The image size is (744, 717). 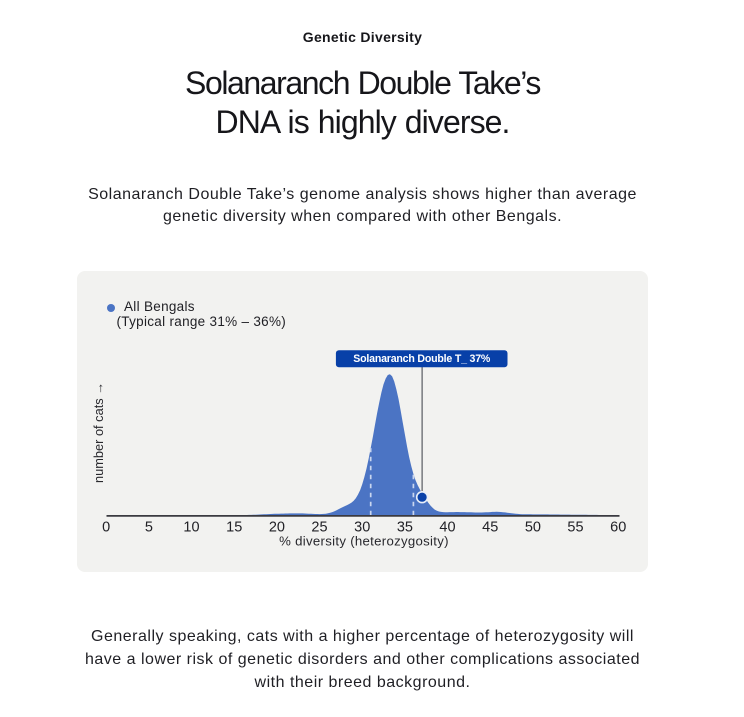 What do you see at coordinates (149, 528) in the screenshot?
I see `svg-text: 5` at bounding box center [149, 528].